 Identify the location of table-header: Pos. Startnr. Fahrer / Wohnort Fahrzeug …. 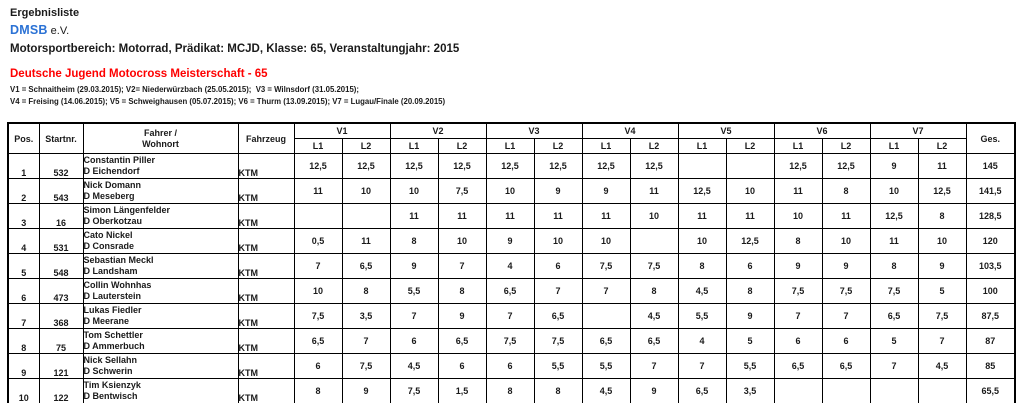
(511, 138).